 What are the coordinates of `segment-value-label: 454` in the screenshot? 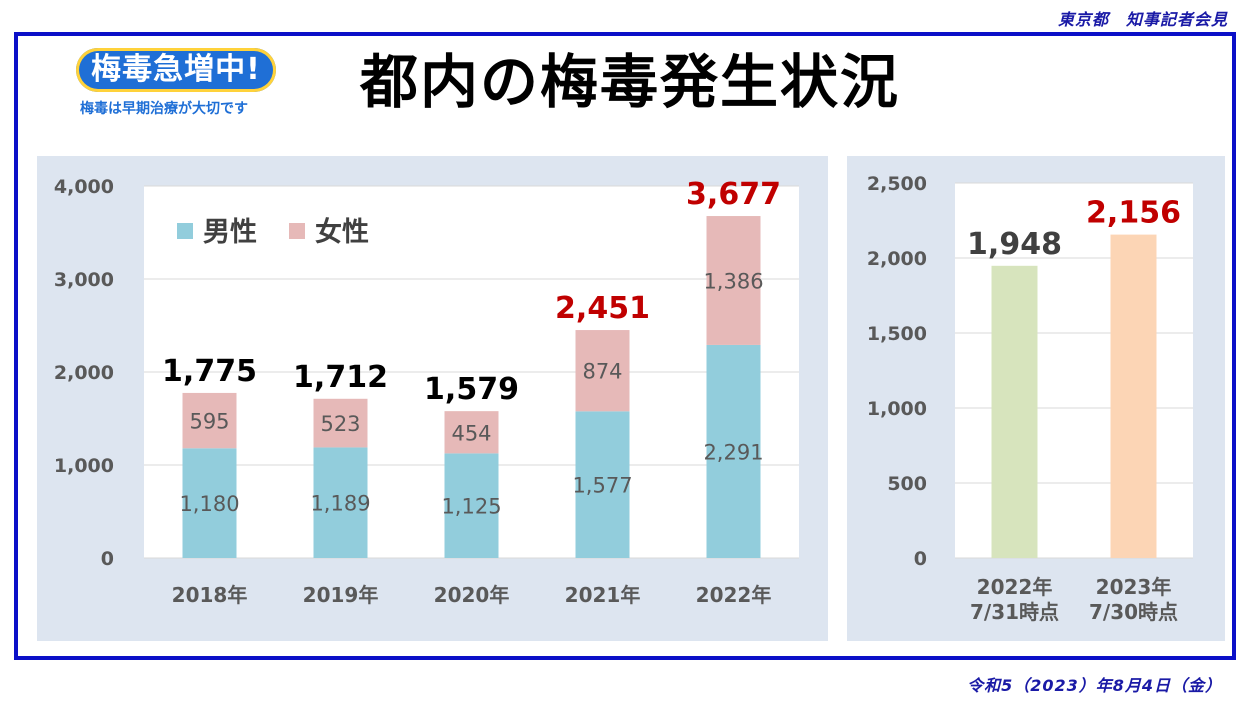 It's located at (471, 433).